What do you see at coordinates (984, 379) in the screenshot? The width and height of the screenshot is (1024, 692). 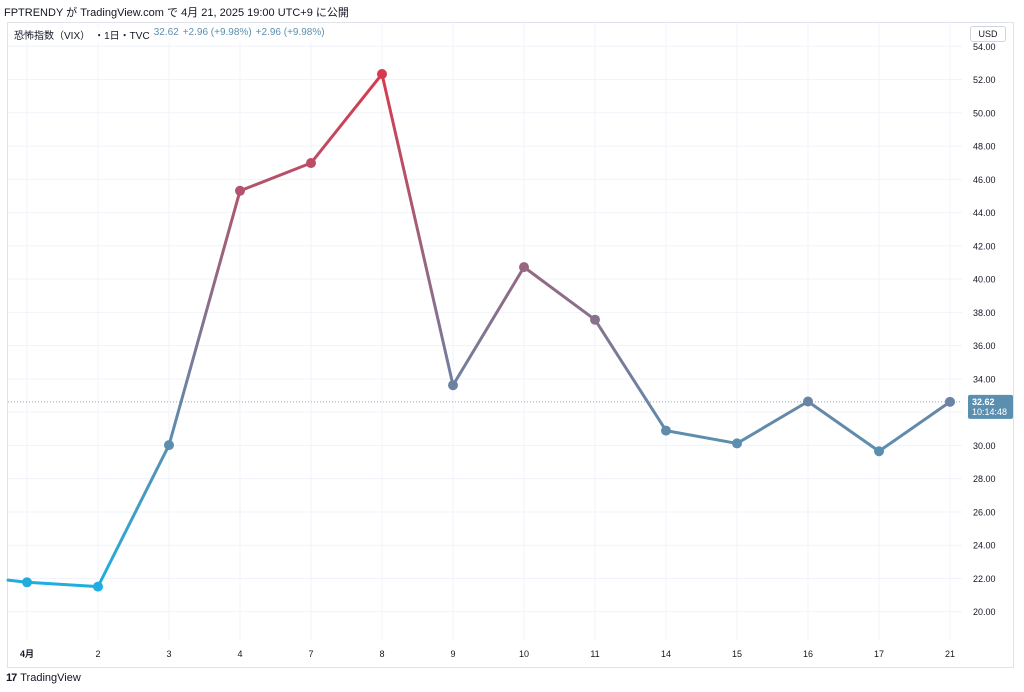 I see `y-tick-label: 34.00` at bounding box center [984, 379].